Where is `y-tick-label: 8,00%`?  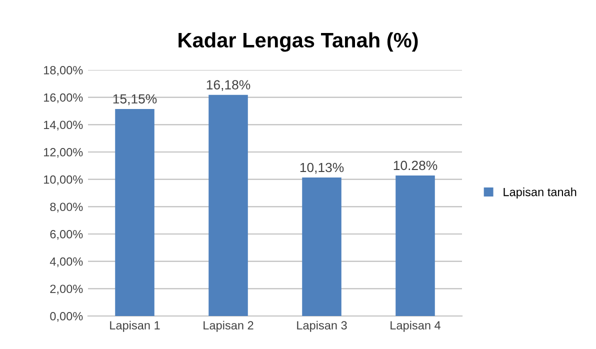
y-tick-label: 8,00% is located at coordinates (66, 207).